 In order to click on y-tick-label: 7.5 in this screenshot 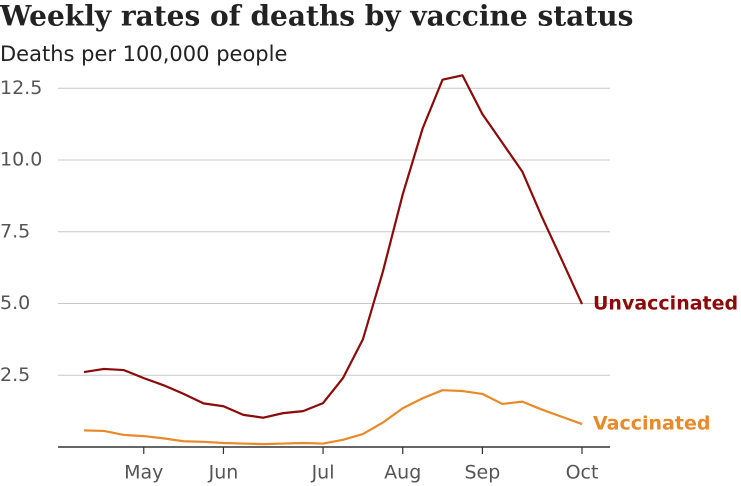, I will do `click(15, 231)`.